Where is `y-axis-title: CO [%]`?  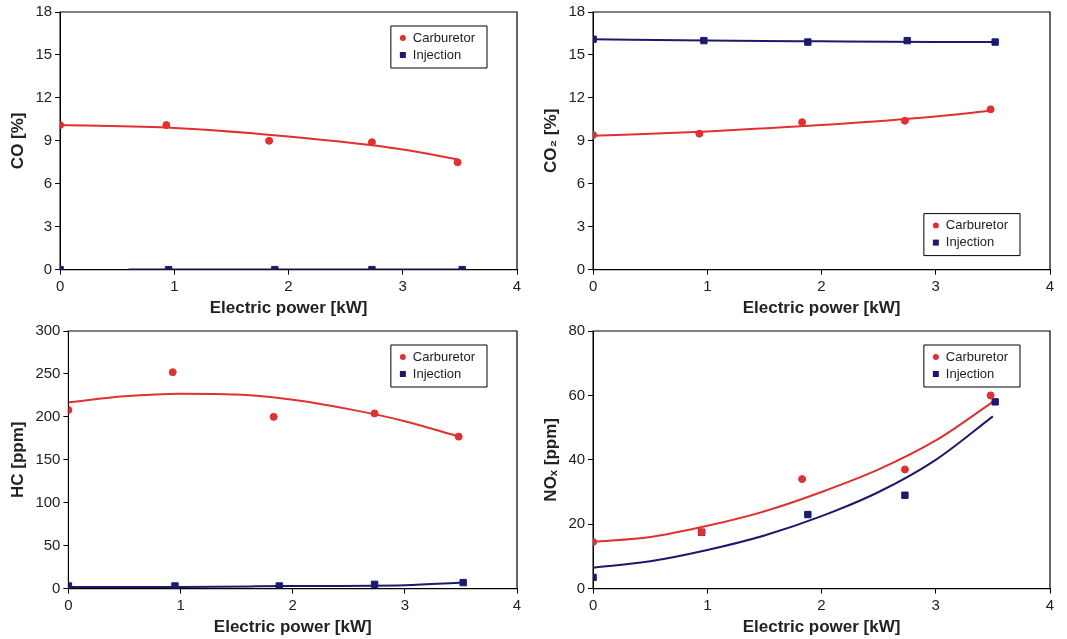
y-axis-title: CO [%] is located at coordinates (17, 141).